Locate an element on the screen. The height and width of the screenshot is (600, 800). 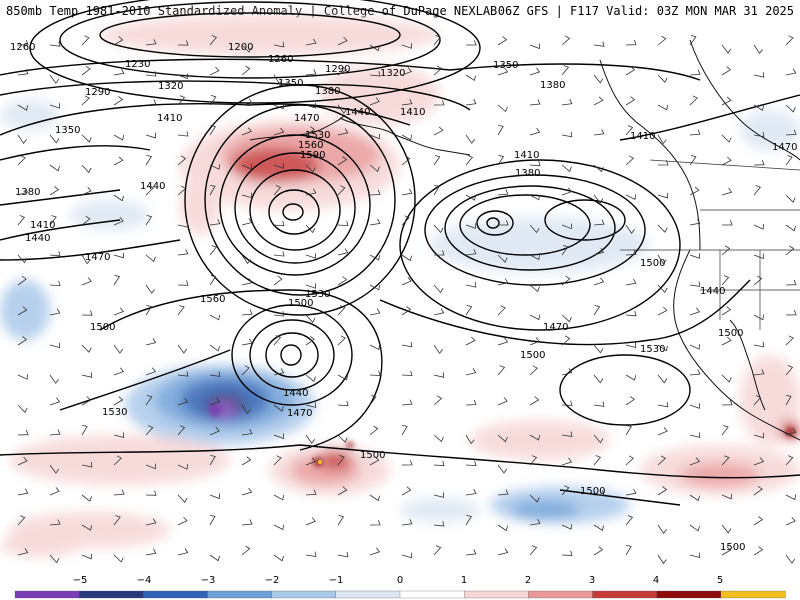
contour-label: 1200 is located at coordinates (240, 47).